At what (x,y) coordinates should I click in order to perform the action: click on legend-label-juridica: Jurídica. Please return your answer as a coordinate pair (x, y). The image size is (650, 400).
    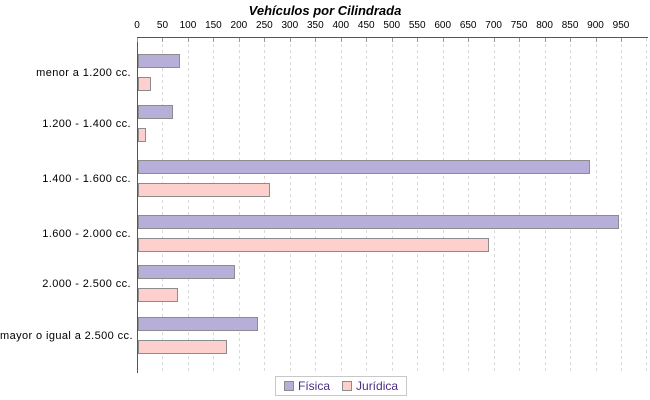
    Looking at the image, I should click on (377, 386).